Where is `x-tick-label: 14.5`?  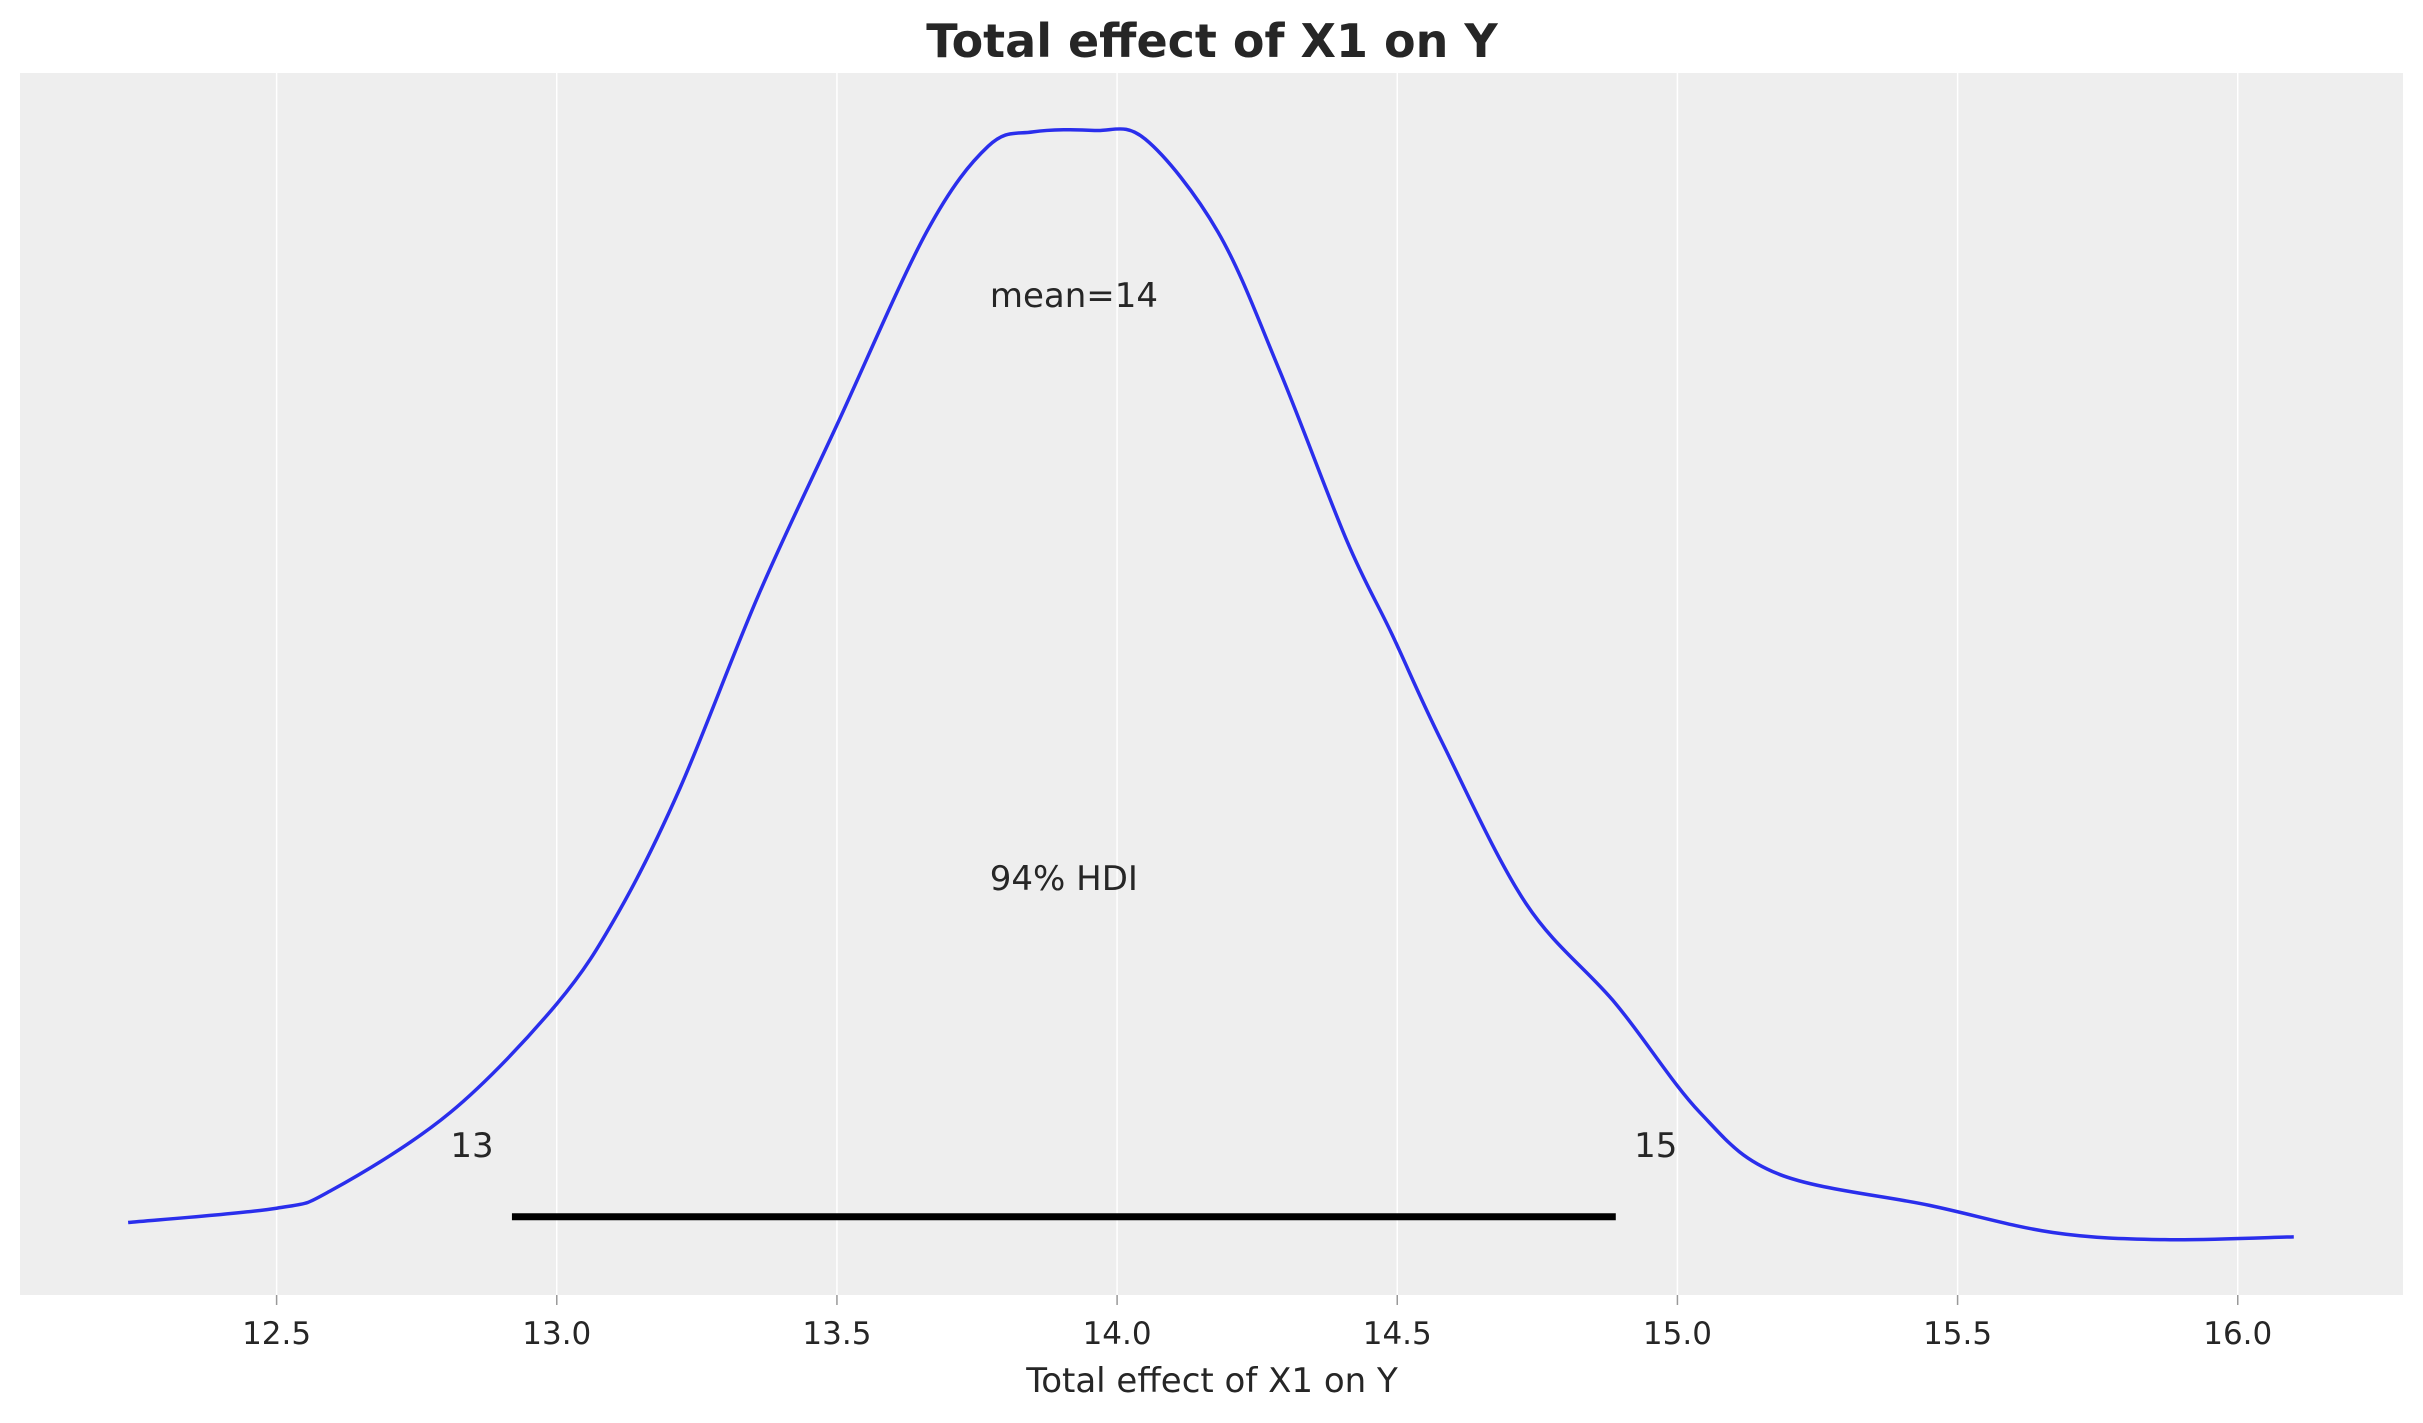
x-tick-label: 14.5 is located at coordinates (1397, 1334).